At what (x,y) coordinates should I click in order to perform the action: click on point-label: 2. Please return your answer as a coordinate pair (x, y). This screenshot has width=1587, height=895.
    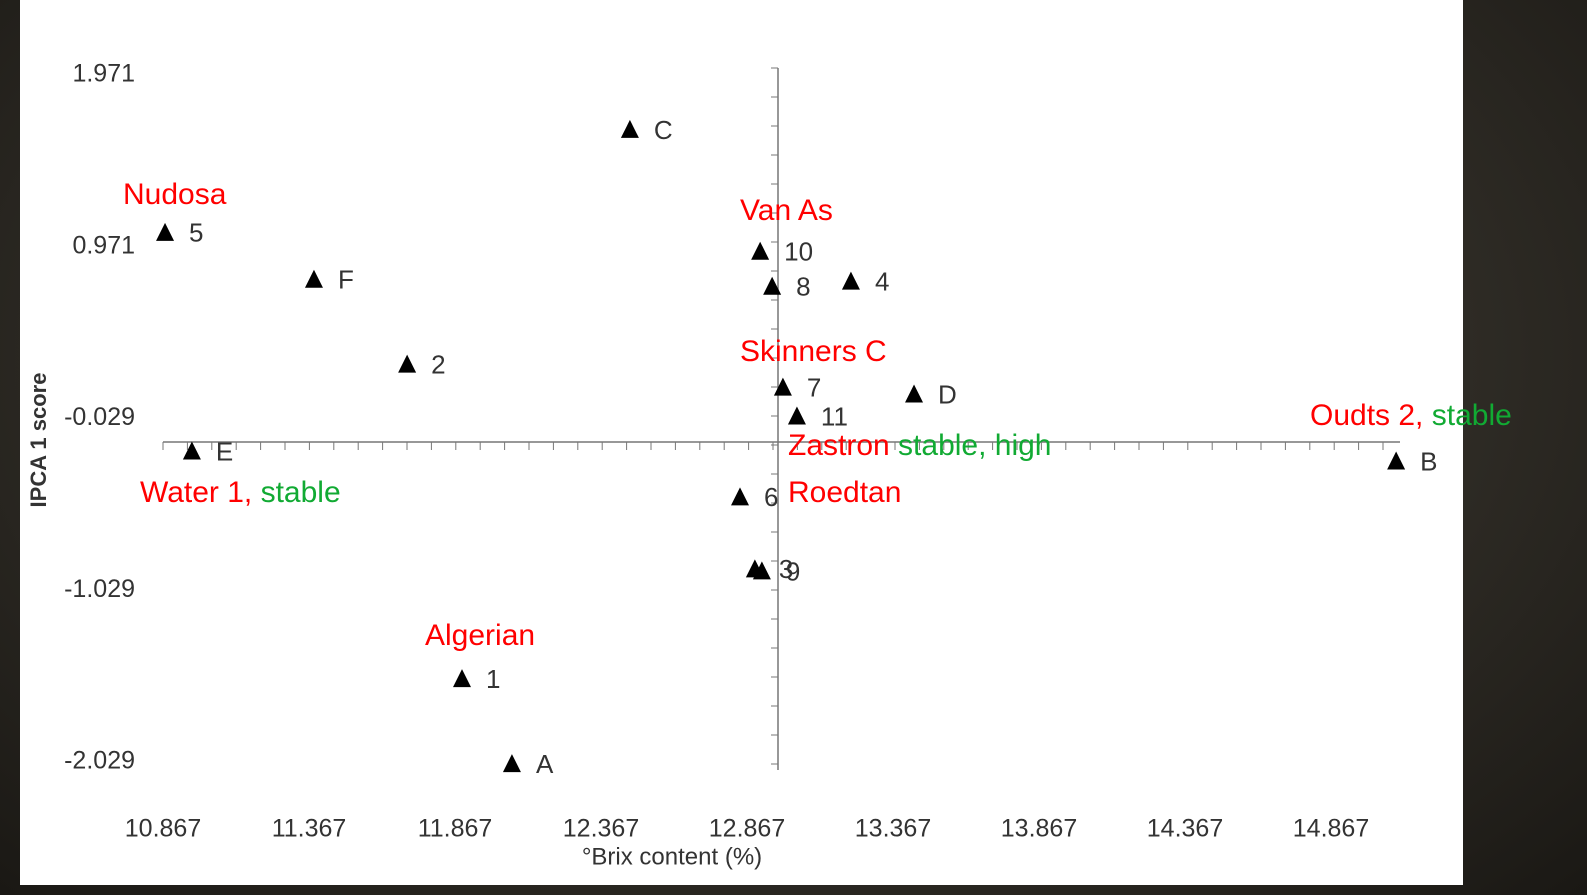
    Looking at the image, I should click on (438, 364).